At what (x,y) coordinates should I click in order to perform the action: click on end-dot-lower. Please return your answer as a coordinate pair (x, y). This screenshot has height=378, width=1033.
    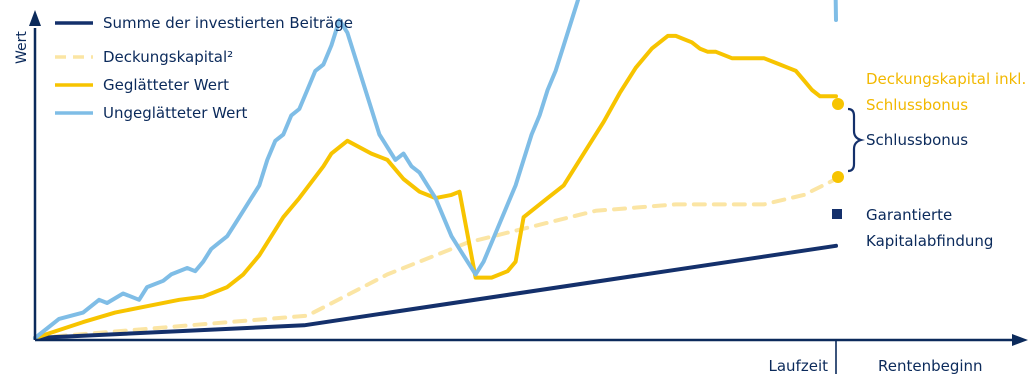
    Looking at the image, I should click on (838, 177).